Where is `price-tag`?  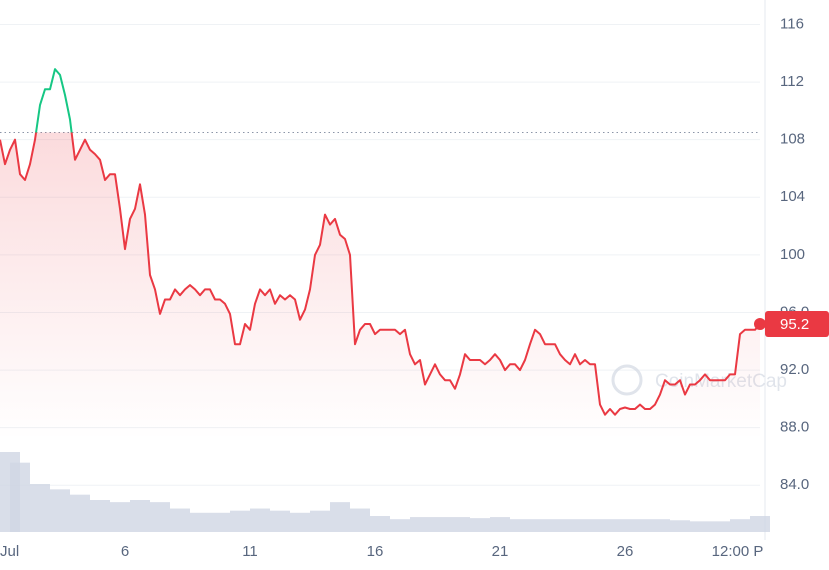 price-tag is located at coordinates (797, 324).